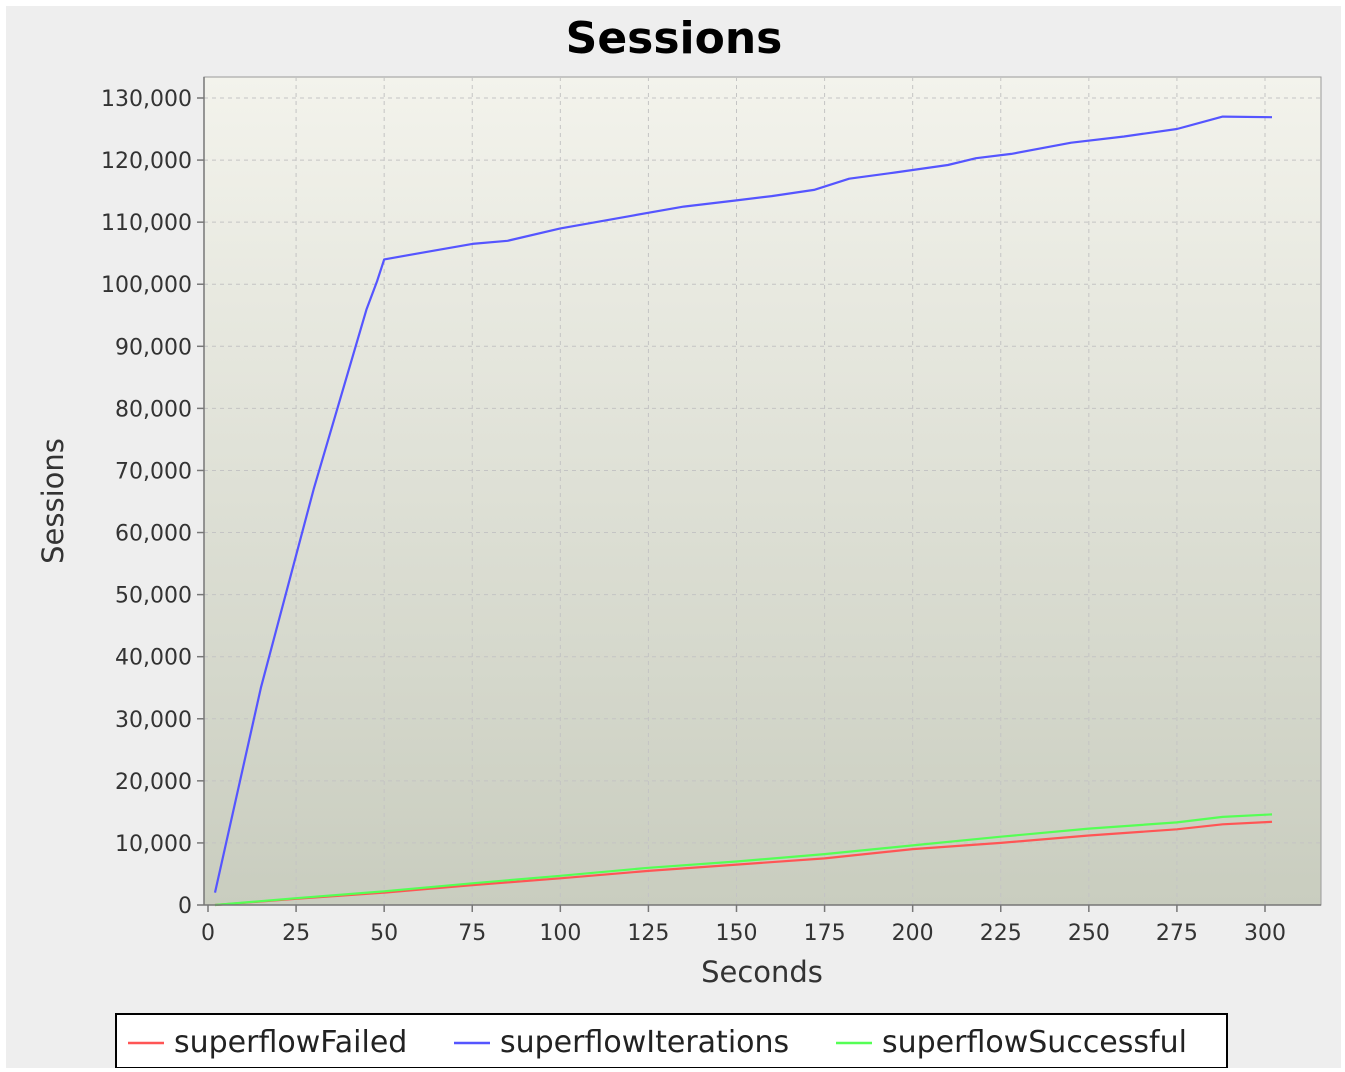  Describe the element at coordinates (737, 933) in the screenshot. I see `x-tick-label: 150` at that location.